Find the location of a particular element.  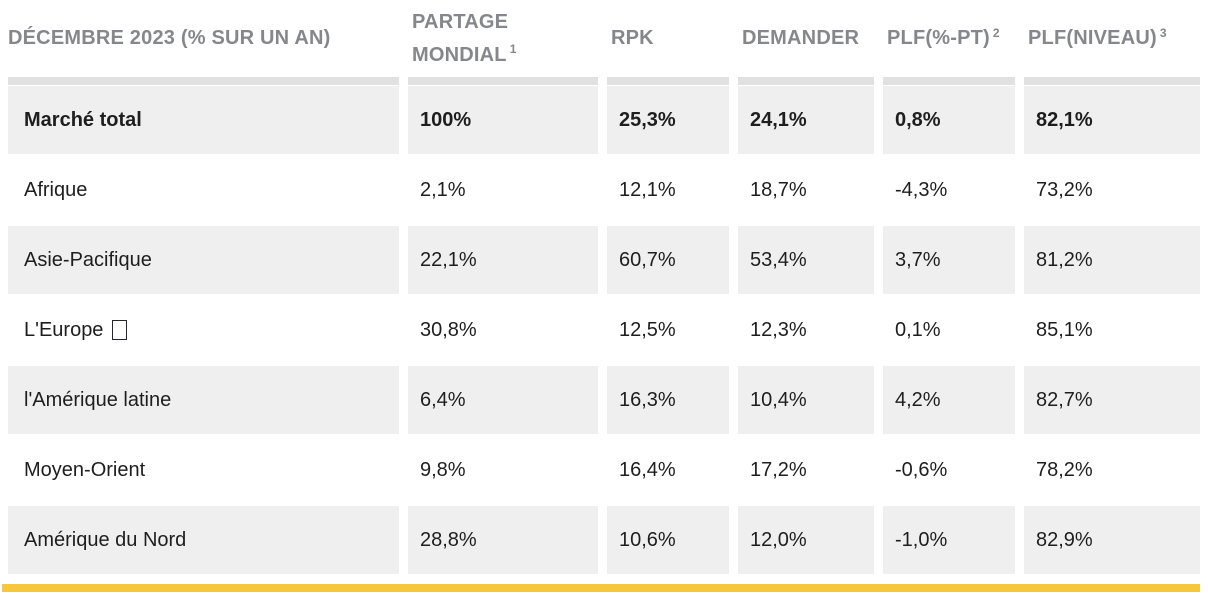

header-divider-row is located at coordinates (604, 81).